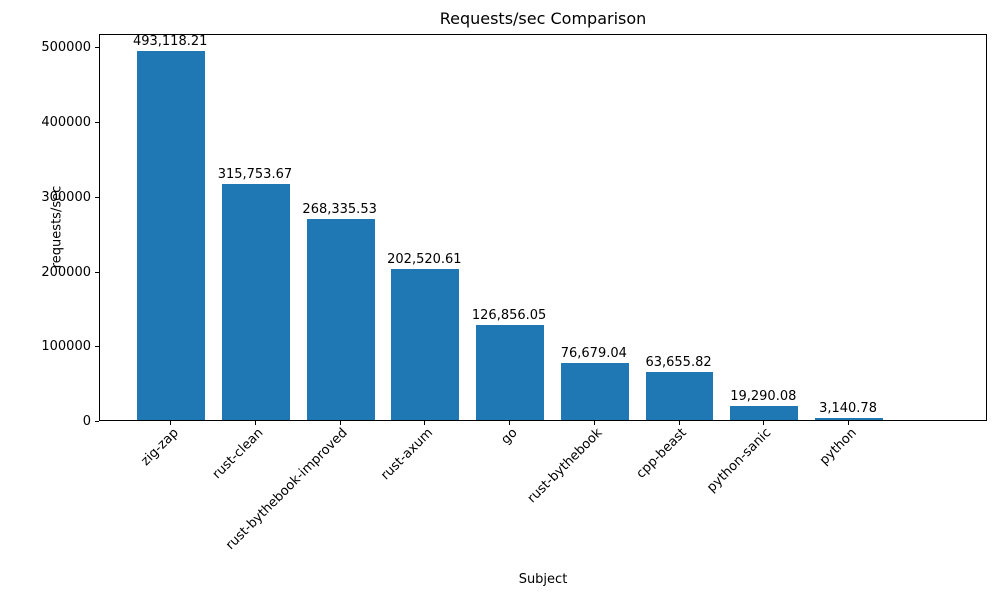  Describe the element at coordinates (763, 396) in the screenshot. I see `bar-value-label: 19,290.08` at that location.